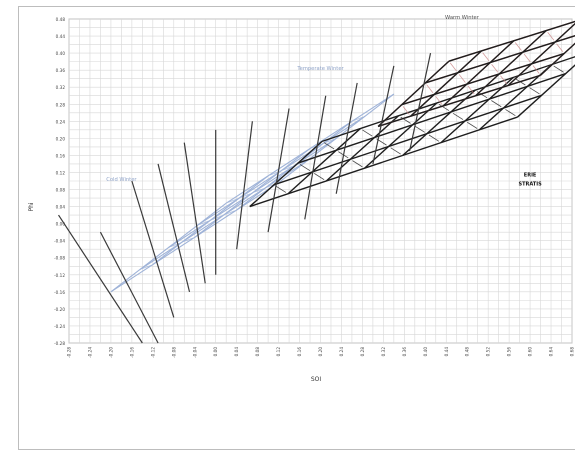  Describe the element at coordinates (59, 343) in the screenshot. I see `y-tick-label: -0.28` at that location.